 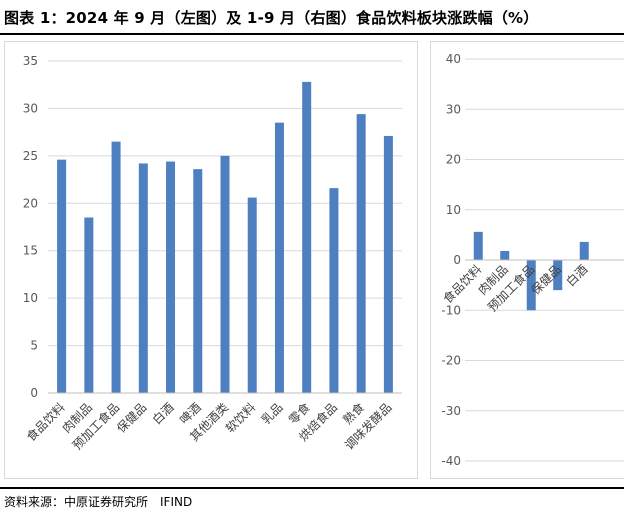 I want to click on y-tick-label: 5, so click(x=34, y=346).